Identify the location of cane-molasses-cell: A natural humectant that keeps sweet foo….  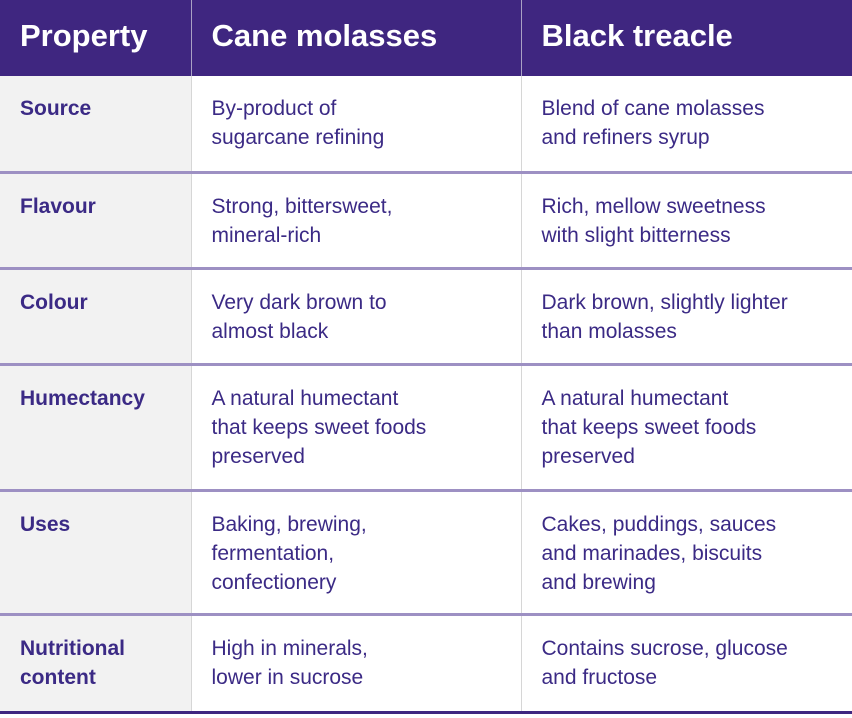
(355, 426).